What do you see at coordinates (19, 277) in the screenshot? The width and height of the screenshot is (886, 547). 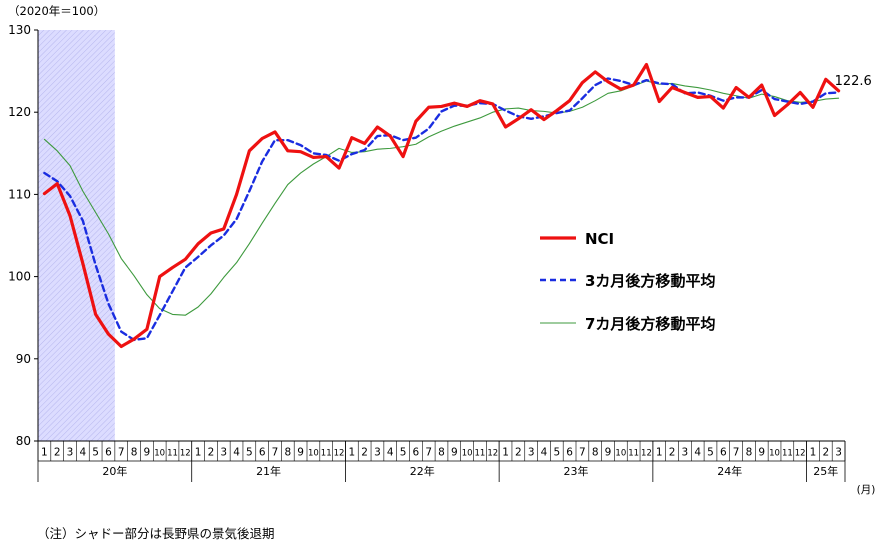 I see `y-tick-label: 100` at bounding box center [19, 277].